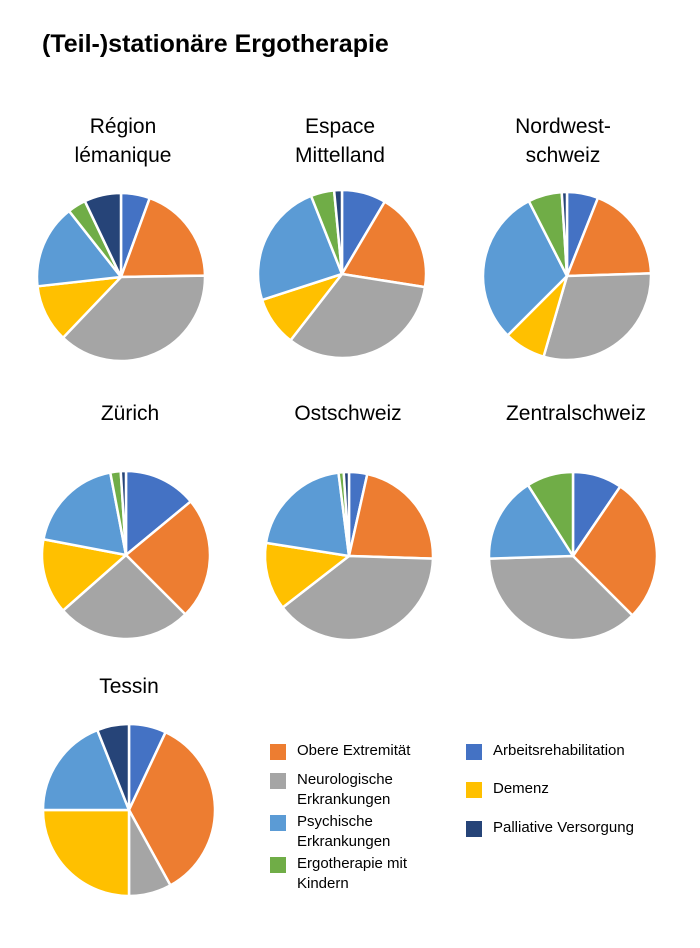 This screenshot has height=948, width=700. I want to click on pie-espace-mittelland, so click(342, 274).